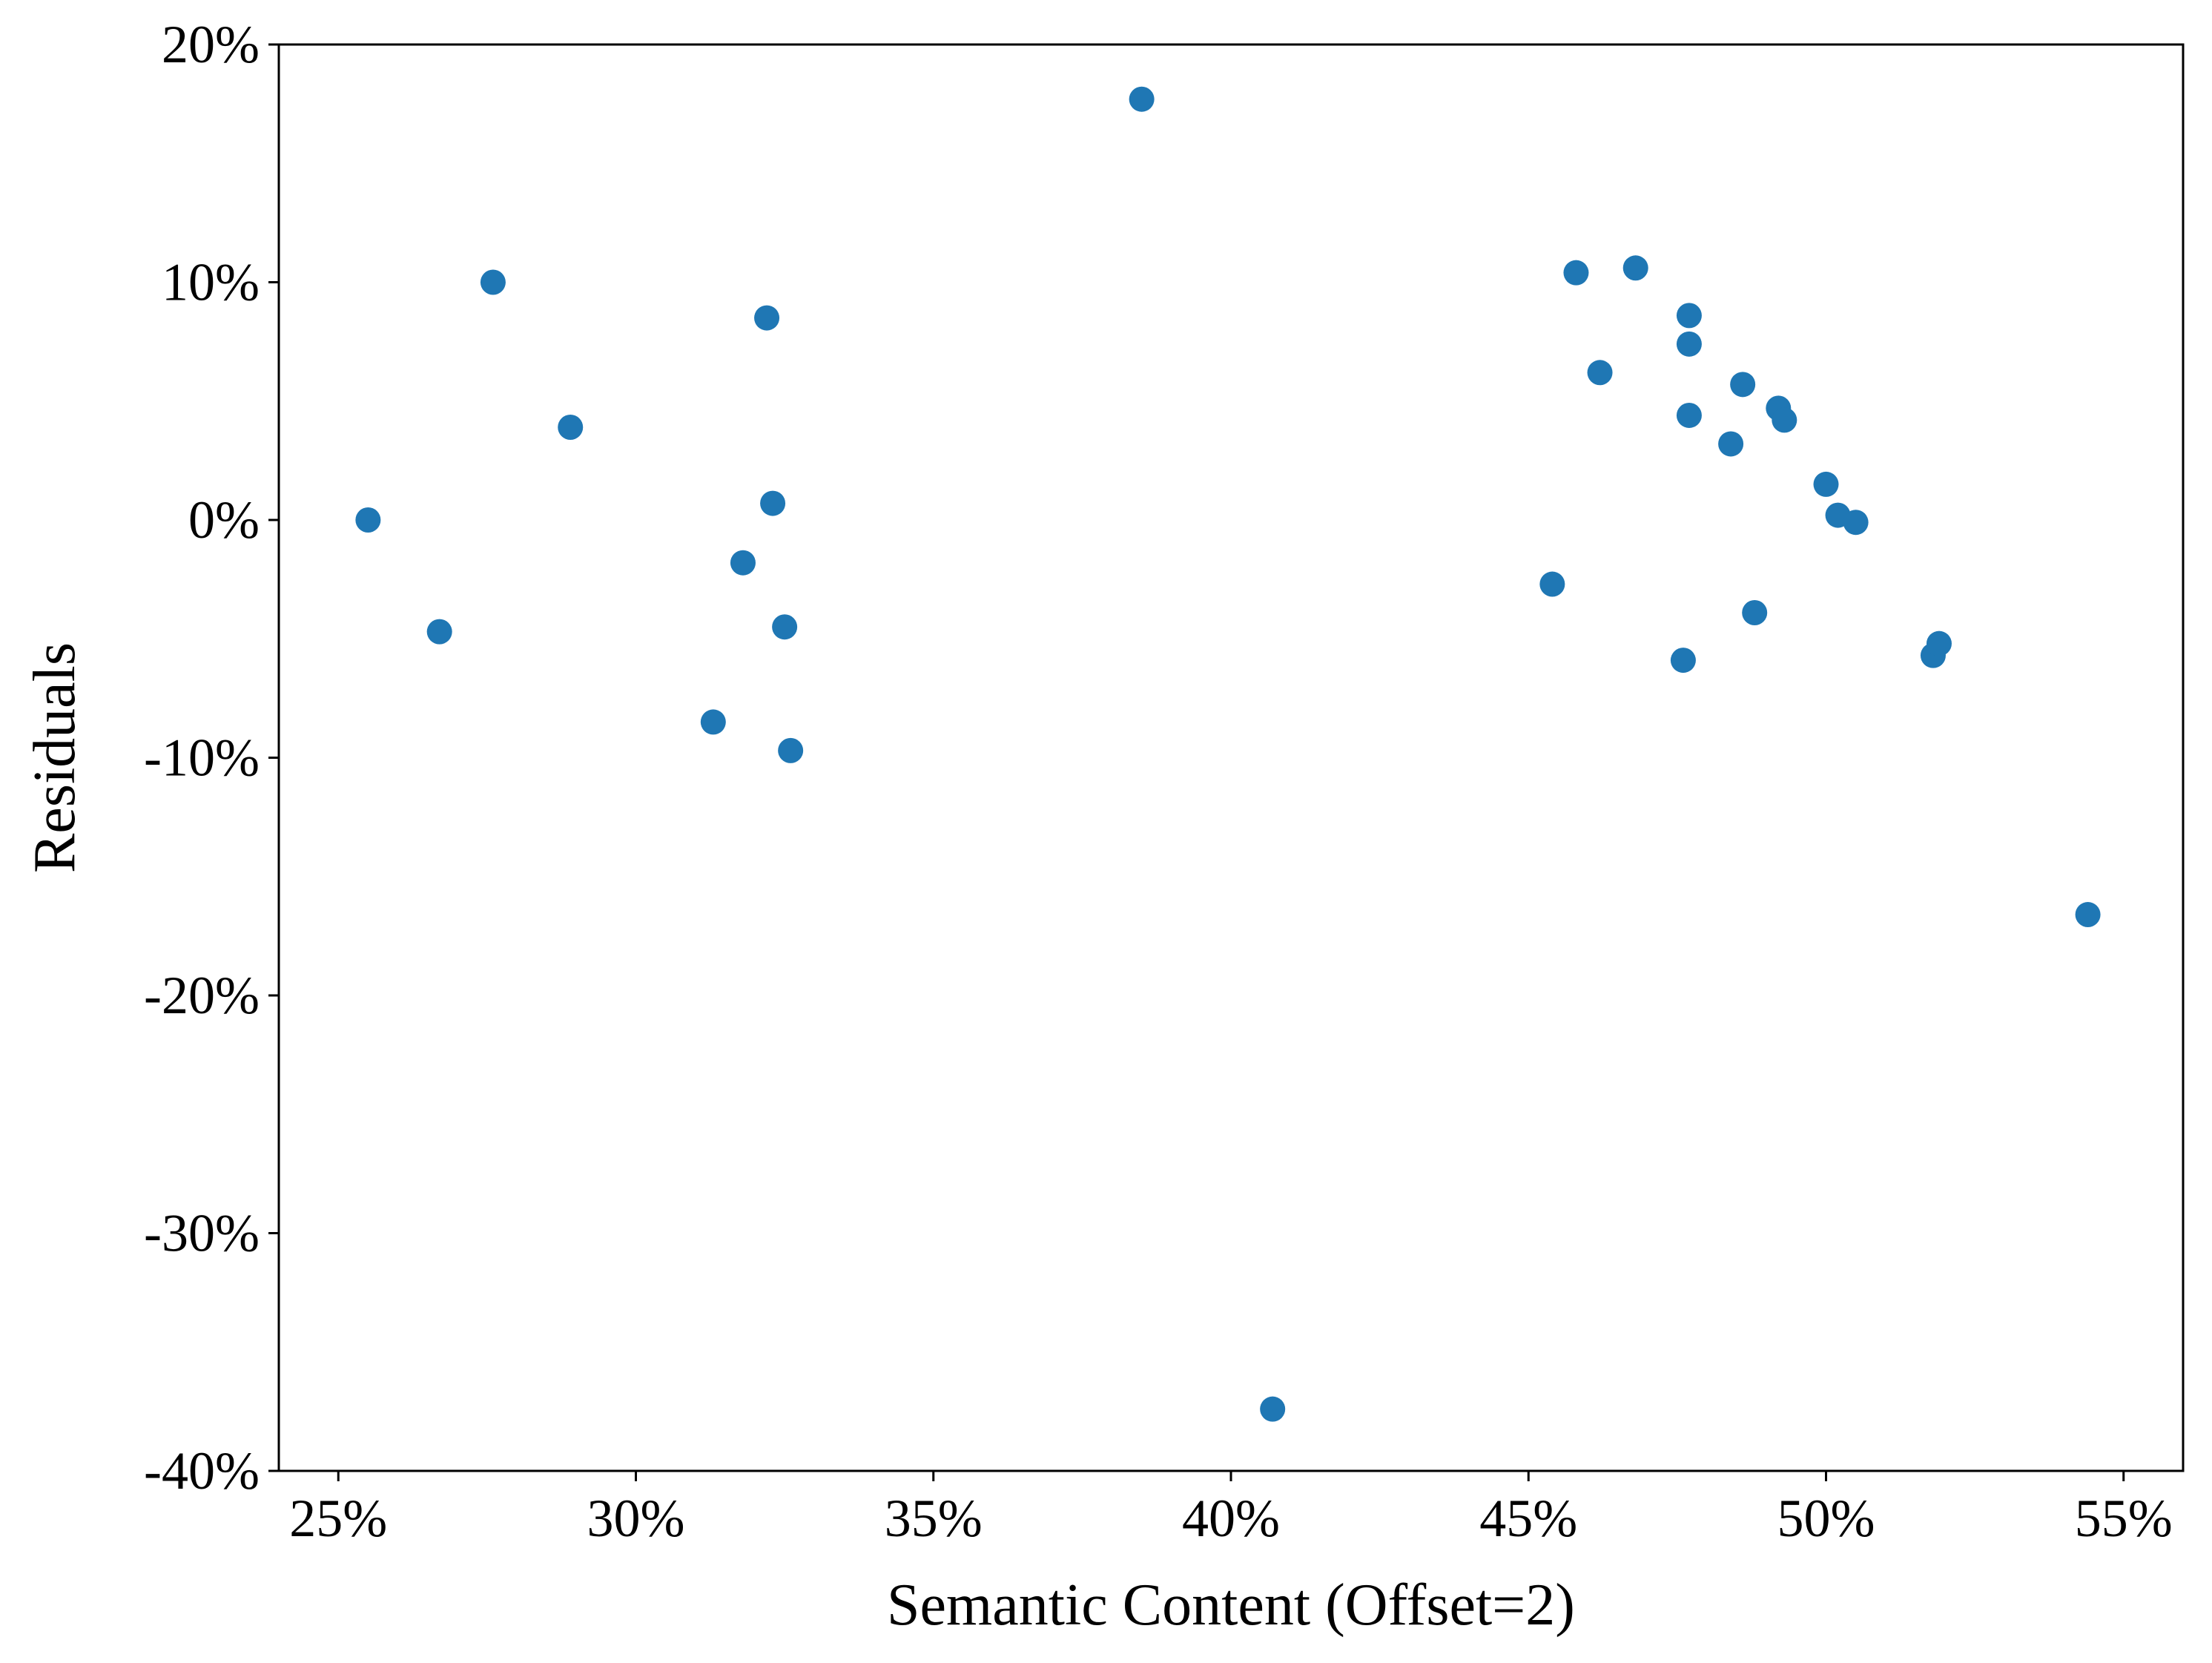 This screenshot has height=1663, width=2212. I want to click on x-tick-label: 35%, so click(934, 1518).